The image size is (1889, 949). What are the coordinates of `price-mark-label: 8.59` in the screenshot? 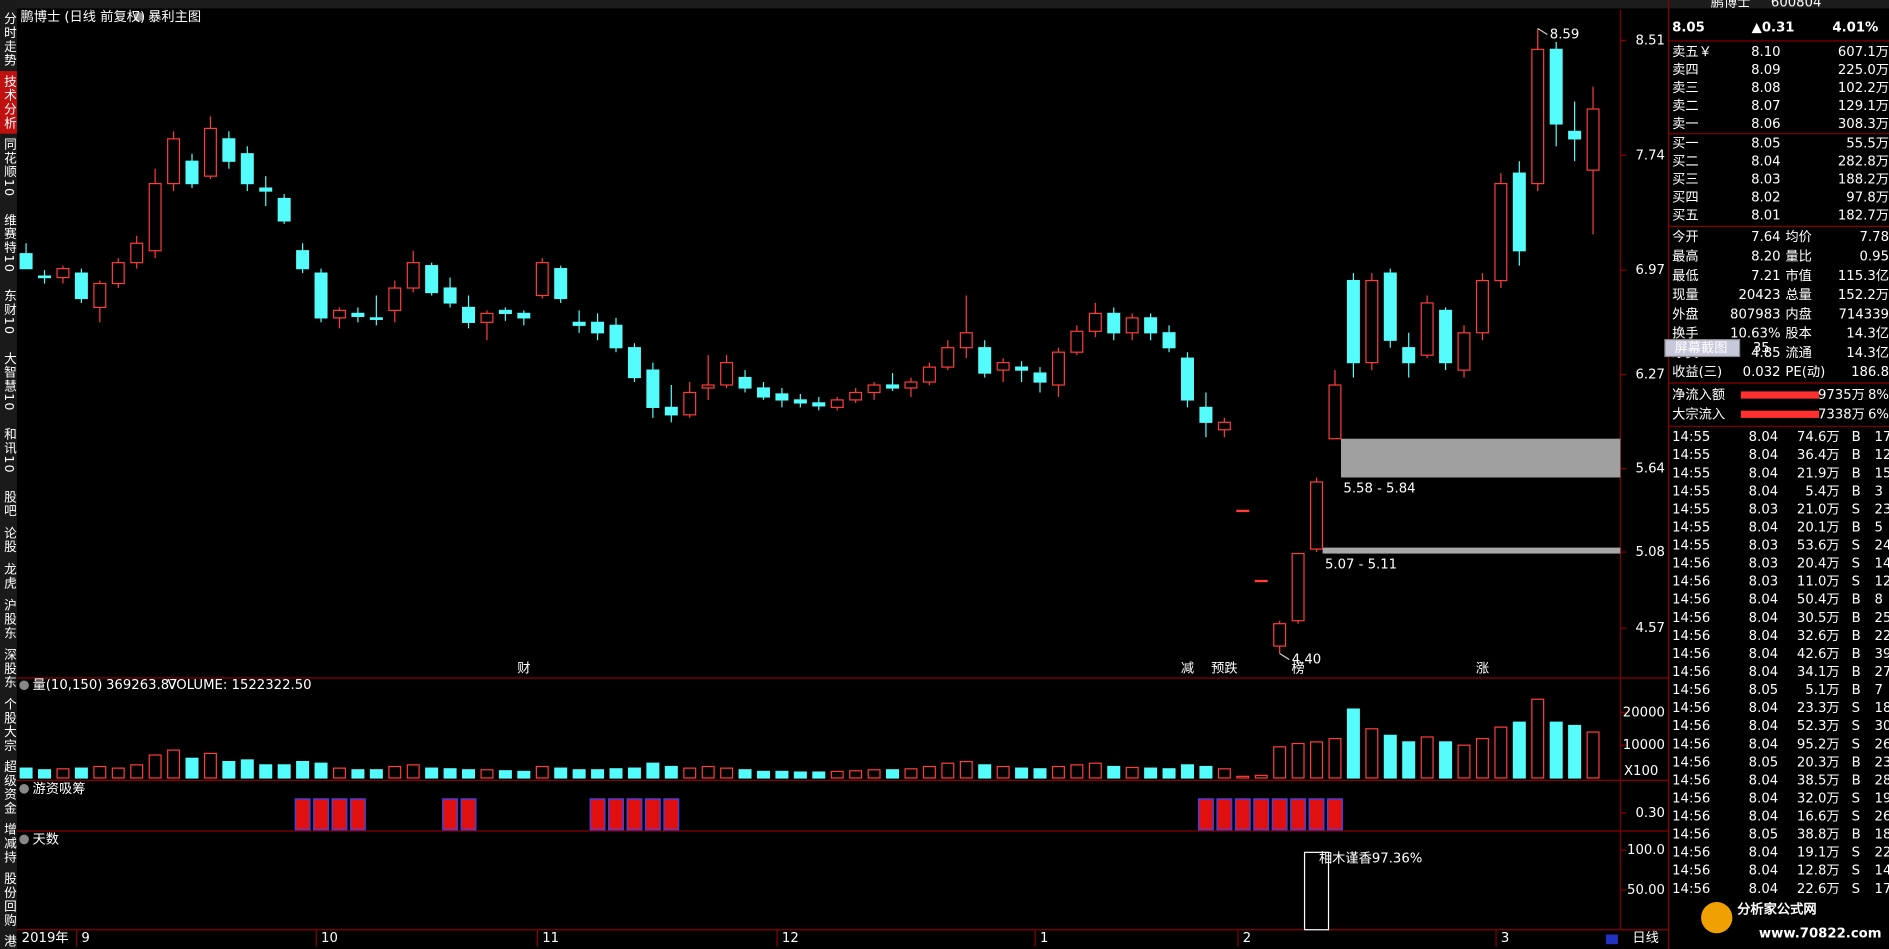 It's located at (1564, 34).